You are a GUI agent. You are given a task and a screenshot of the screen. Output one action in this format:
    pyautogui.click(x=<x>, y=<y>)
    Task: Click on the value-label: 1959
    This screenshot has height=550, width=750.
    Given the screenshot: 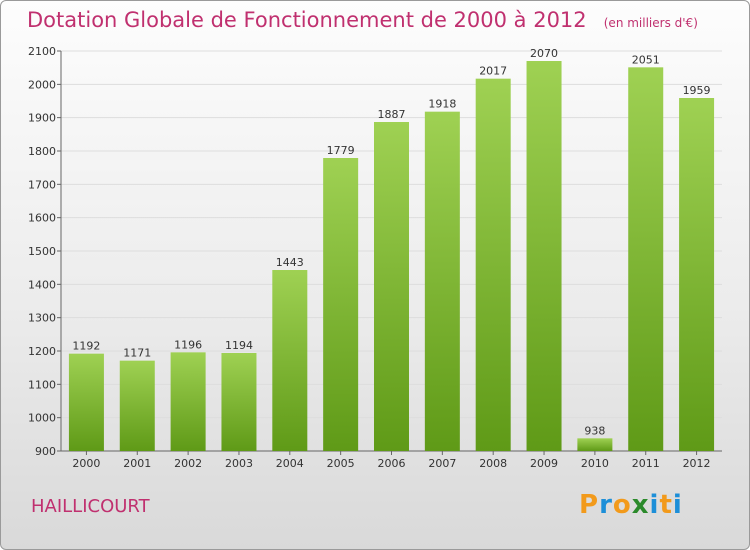 What is the action you would take?
    pyautogui.click(x=697, y=90)
    